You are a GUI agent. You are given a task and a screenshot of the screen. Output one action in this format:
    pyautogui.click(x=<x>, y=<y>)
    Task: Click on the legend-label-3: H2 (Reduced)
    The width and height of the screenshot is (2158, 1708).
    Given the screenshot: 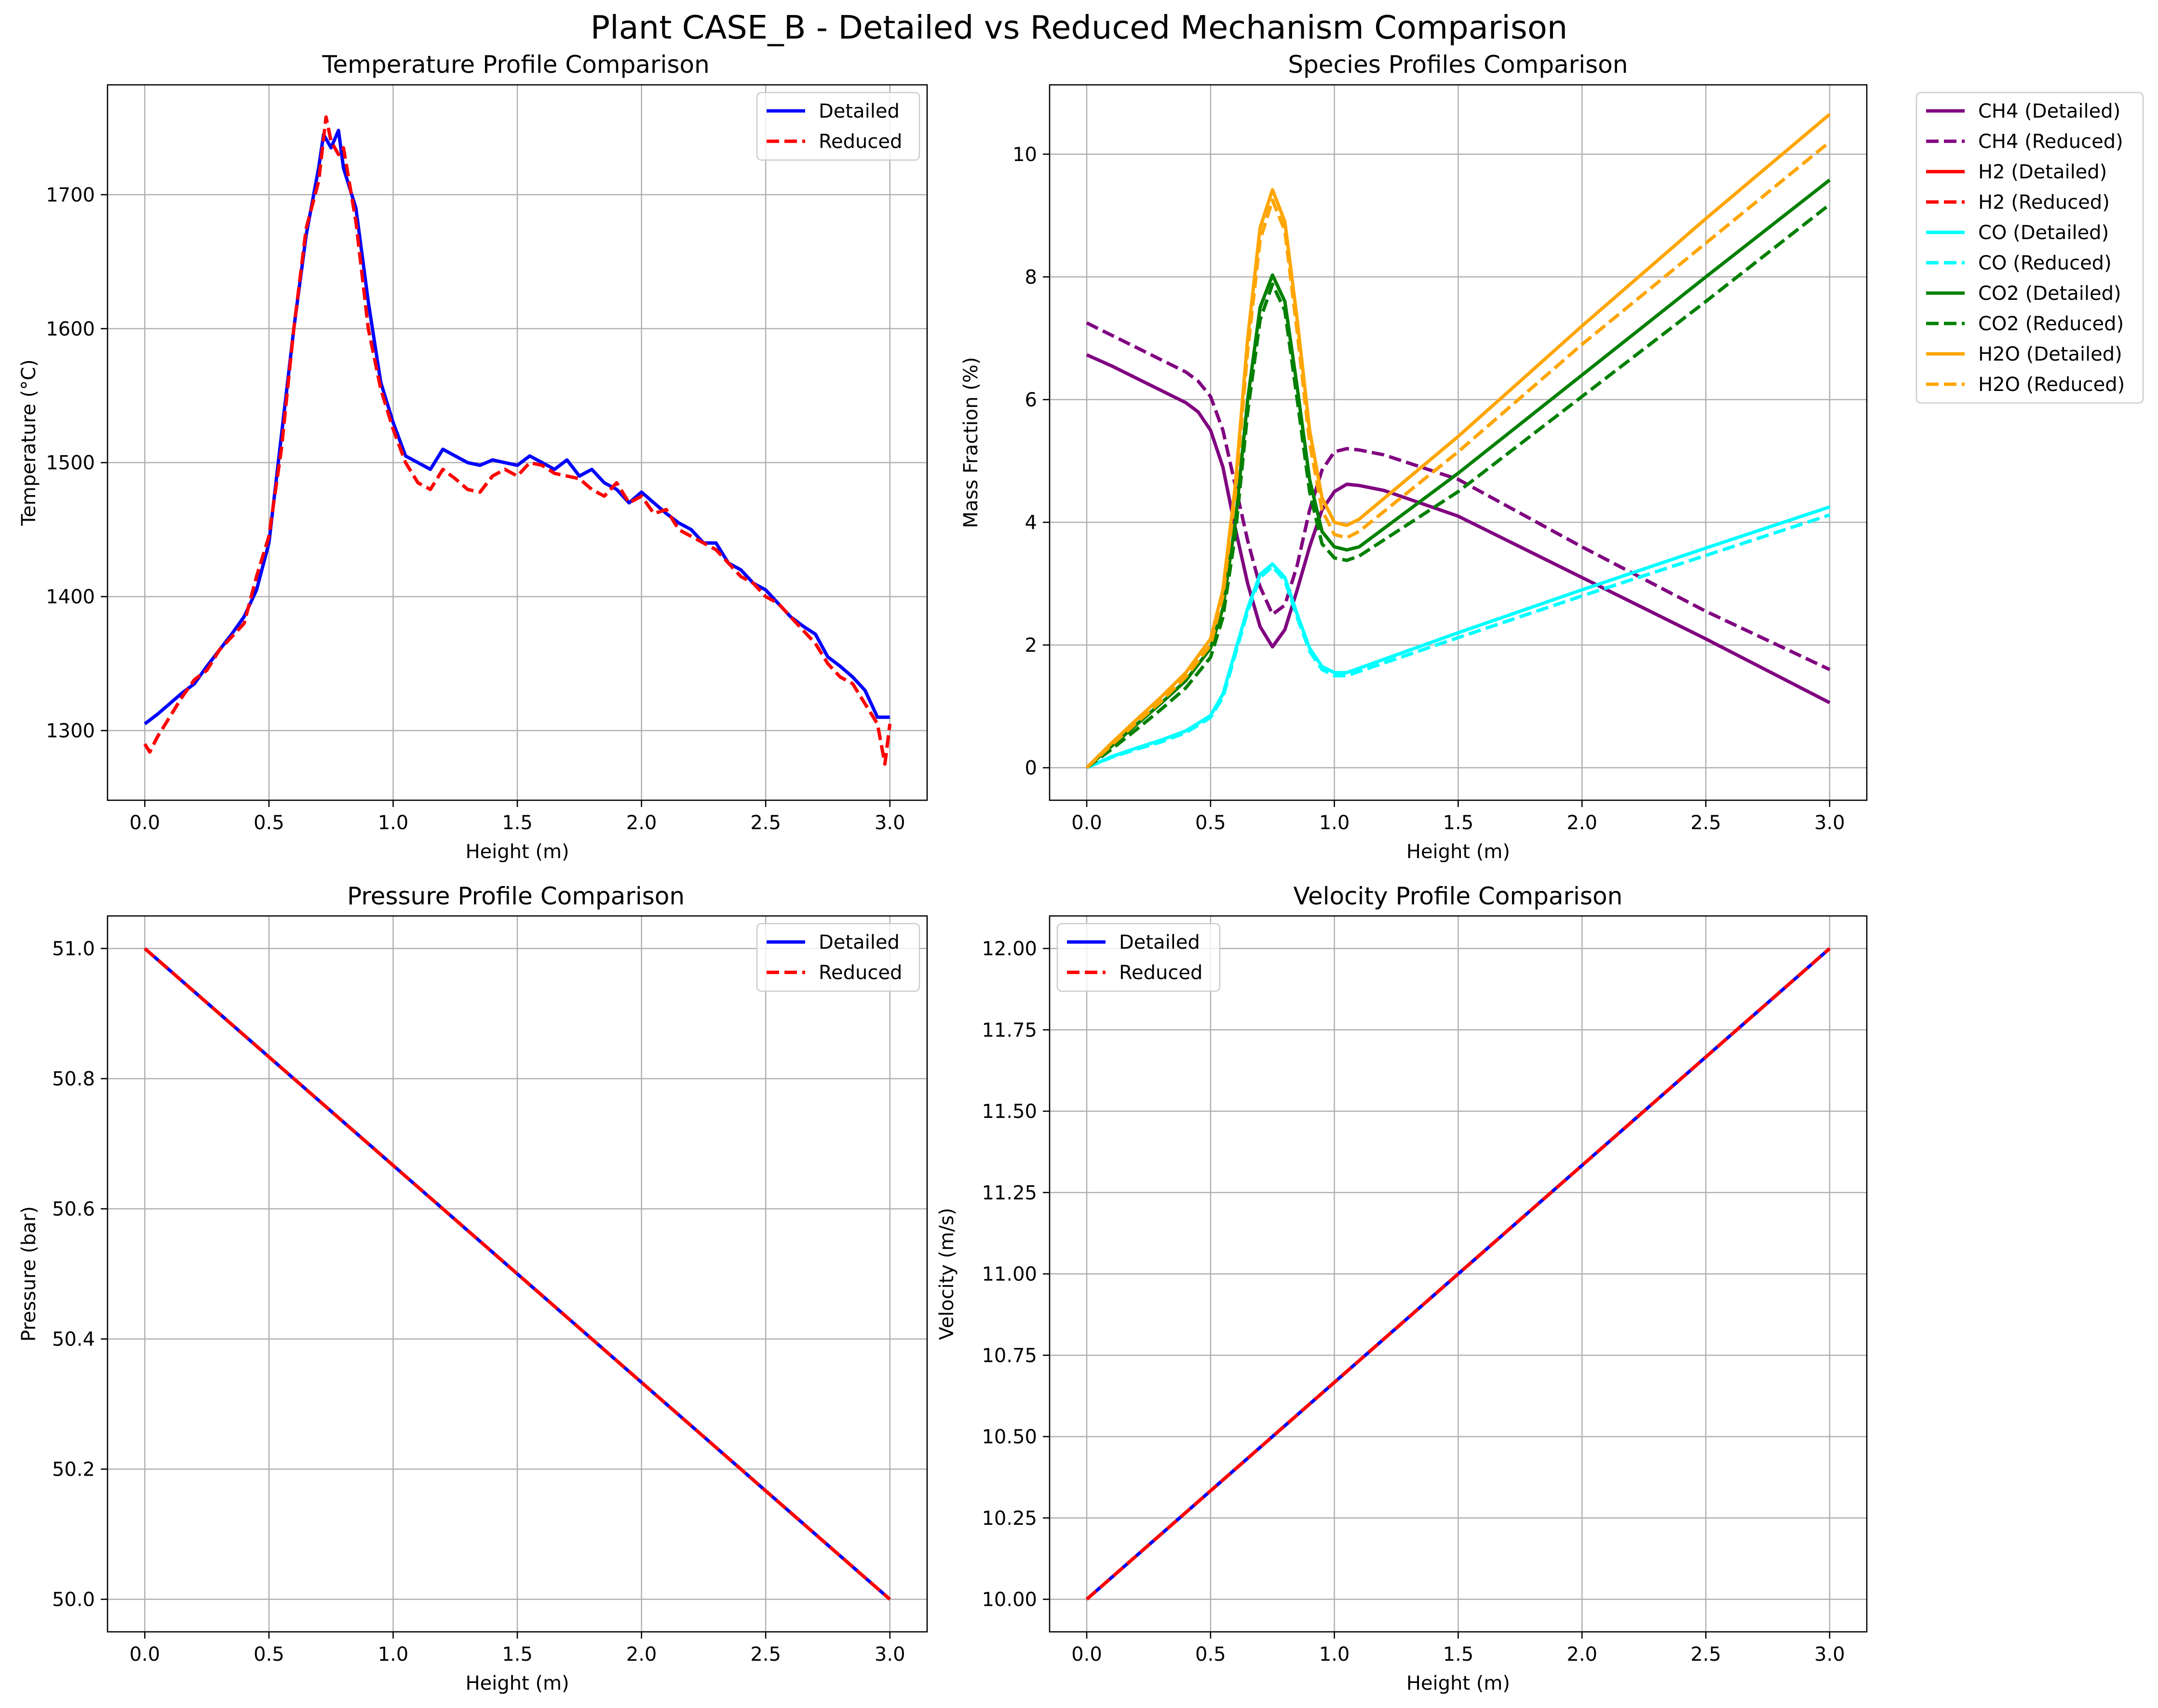 What is the action you would take?
    pyautogui.click(x=2044, y=202)
    